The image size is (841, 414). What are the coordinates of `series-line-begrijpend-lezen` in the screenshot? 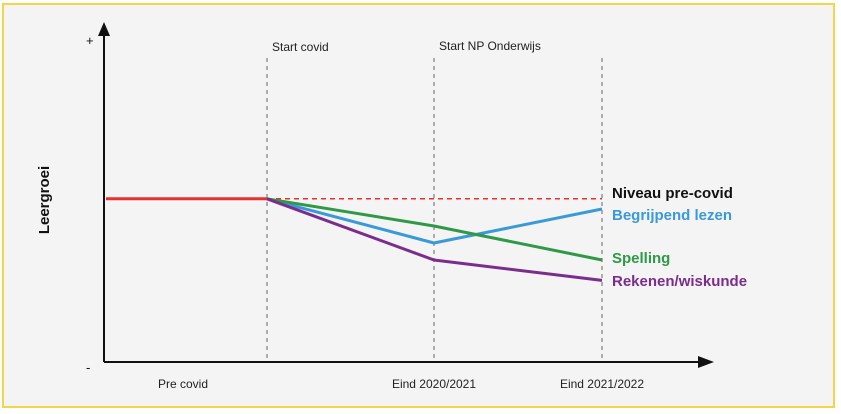 It's located at (434, 221).